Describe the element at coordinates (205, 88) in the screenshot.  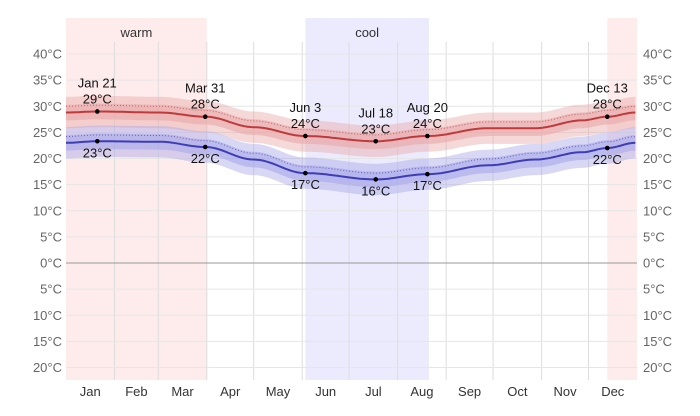
I see `annotation-date: Mar 31` at that location.